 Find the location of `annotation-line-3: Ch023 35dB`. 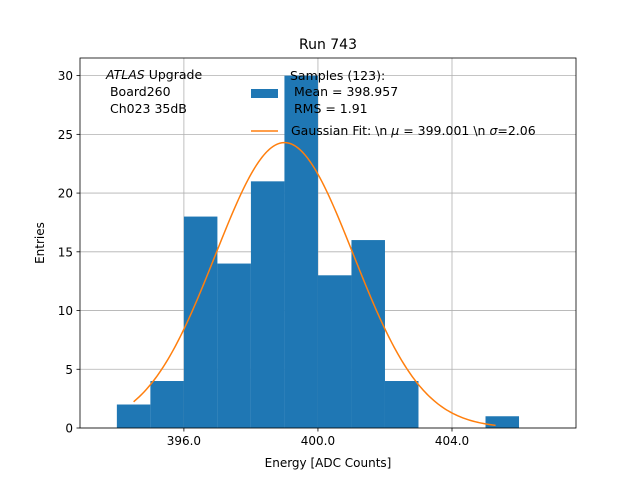

annotation-line-3: Ch023 35dB is located at coordinates (146, 108).